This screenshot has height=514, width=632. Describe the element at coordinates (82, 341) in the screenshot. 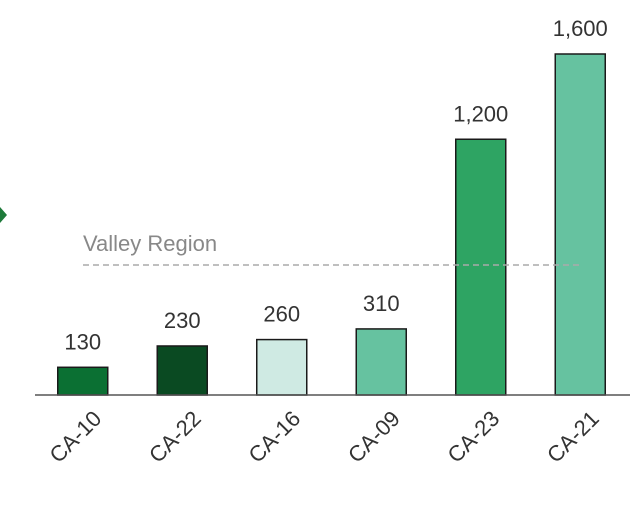

I see `data-label: 130` at that location.